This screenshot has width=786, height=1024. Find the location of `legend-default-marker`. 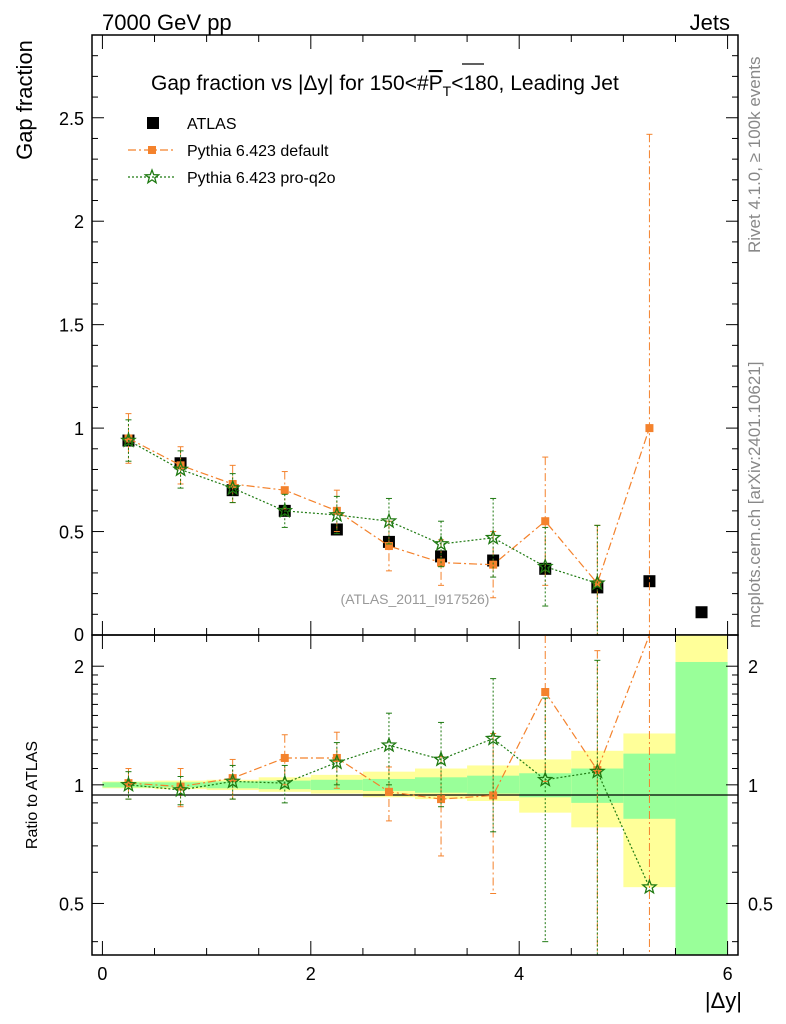

legend-default-marker is located at coordinates (152, 150).